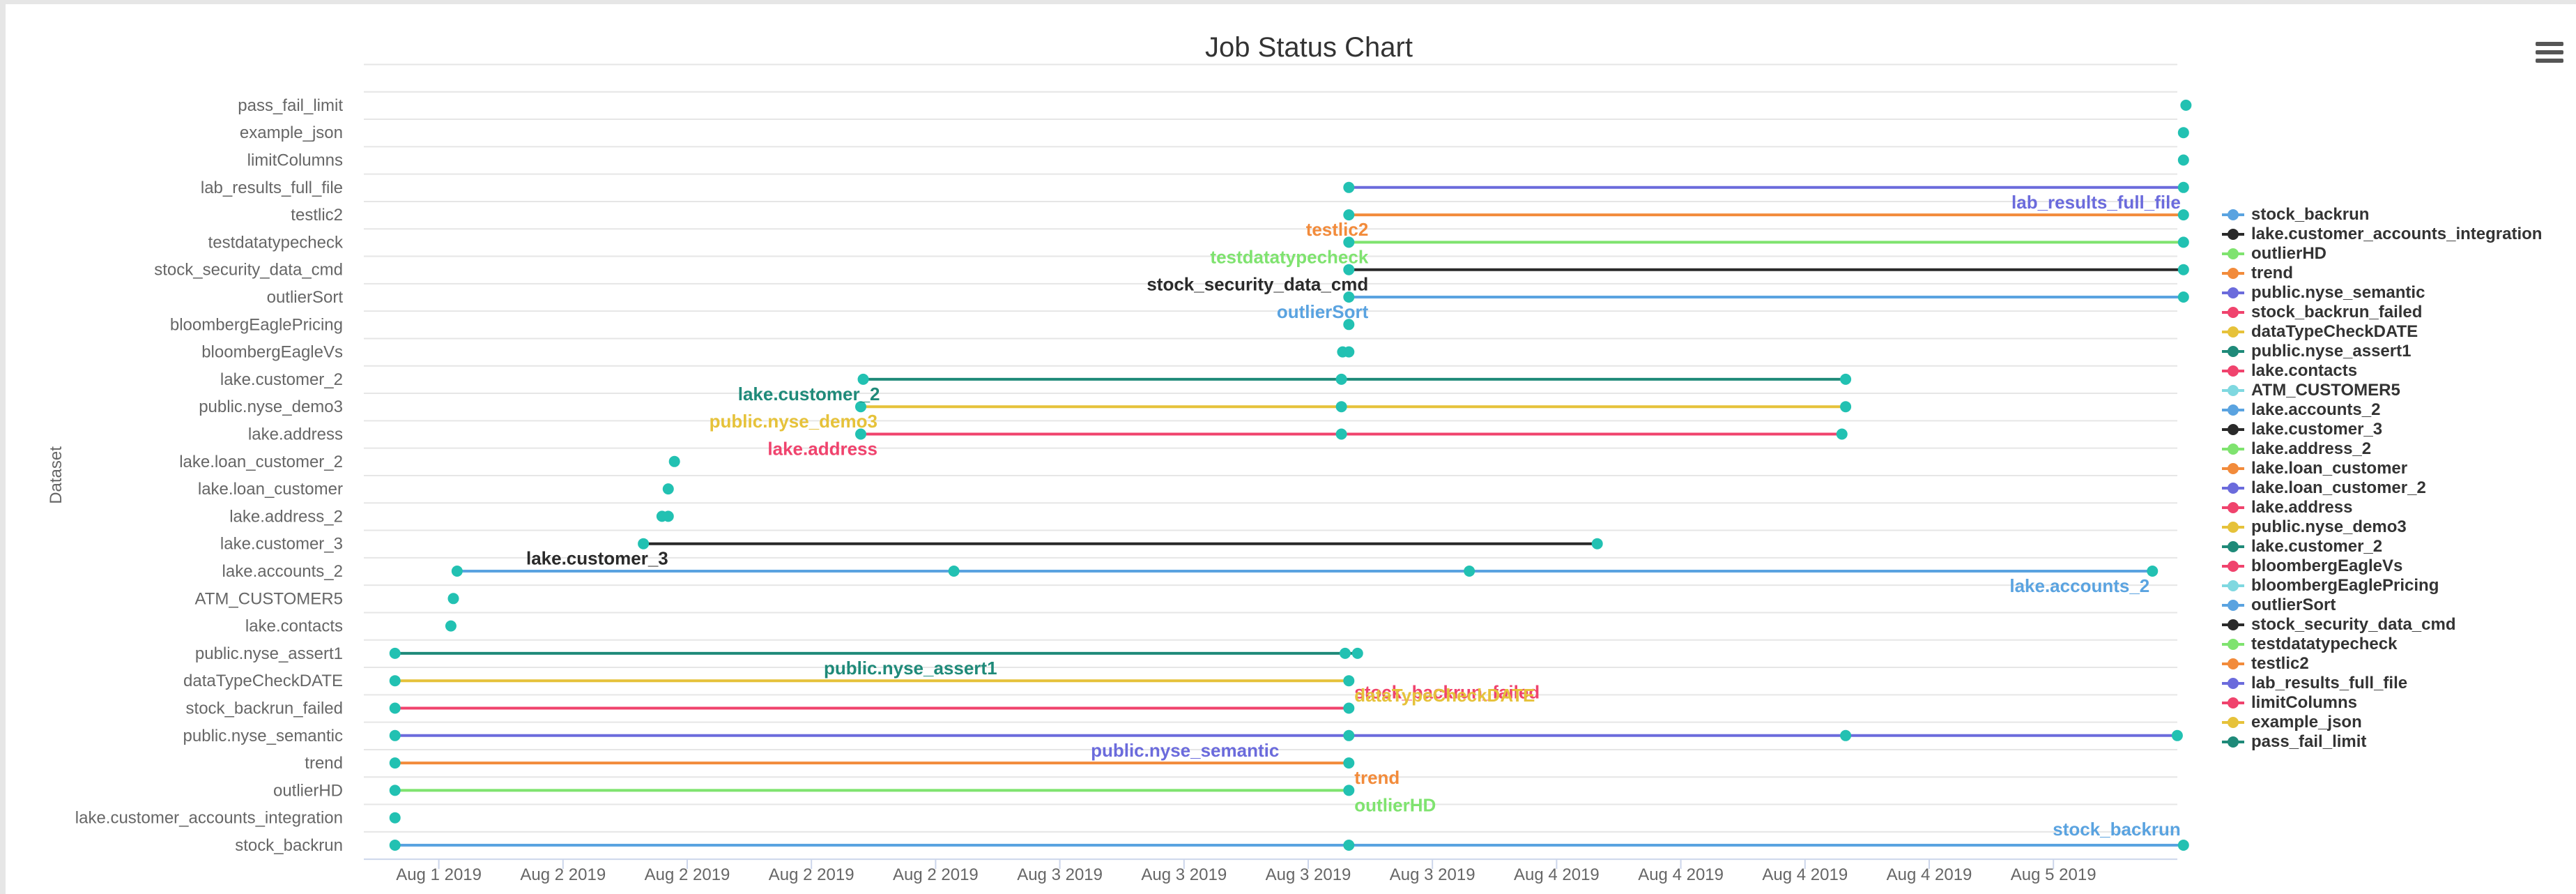 Image resolution: width=2576 pixels, height=894 pixels. I want to click on legend-item: lake.customer_3, so click(2382, 429).